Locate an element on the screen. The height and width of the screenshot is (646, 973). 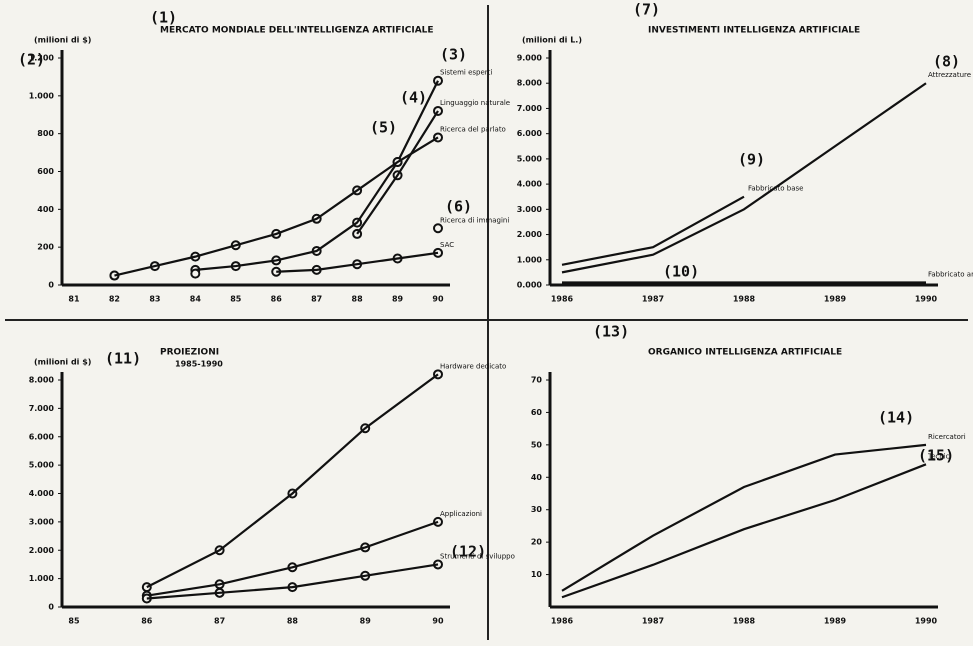
annotation: (12) is located at coordinates (468, 552).